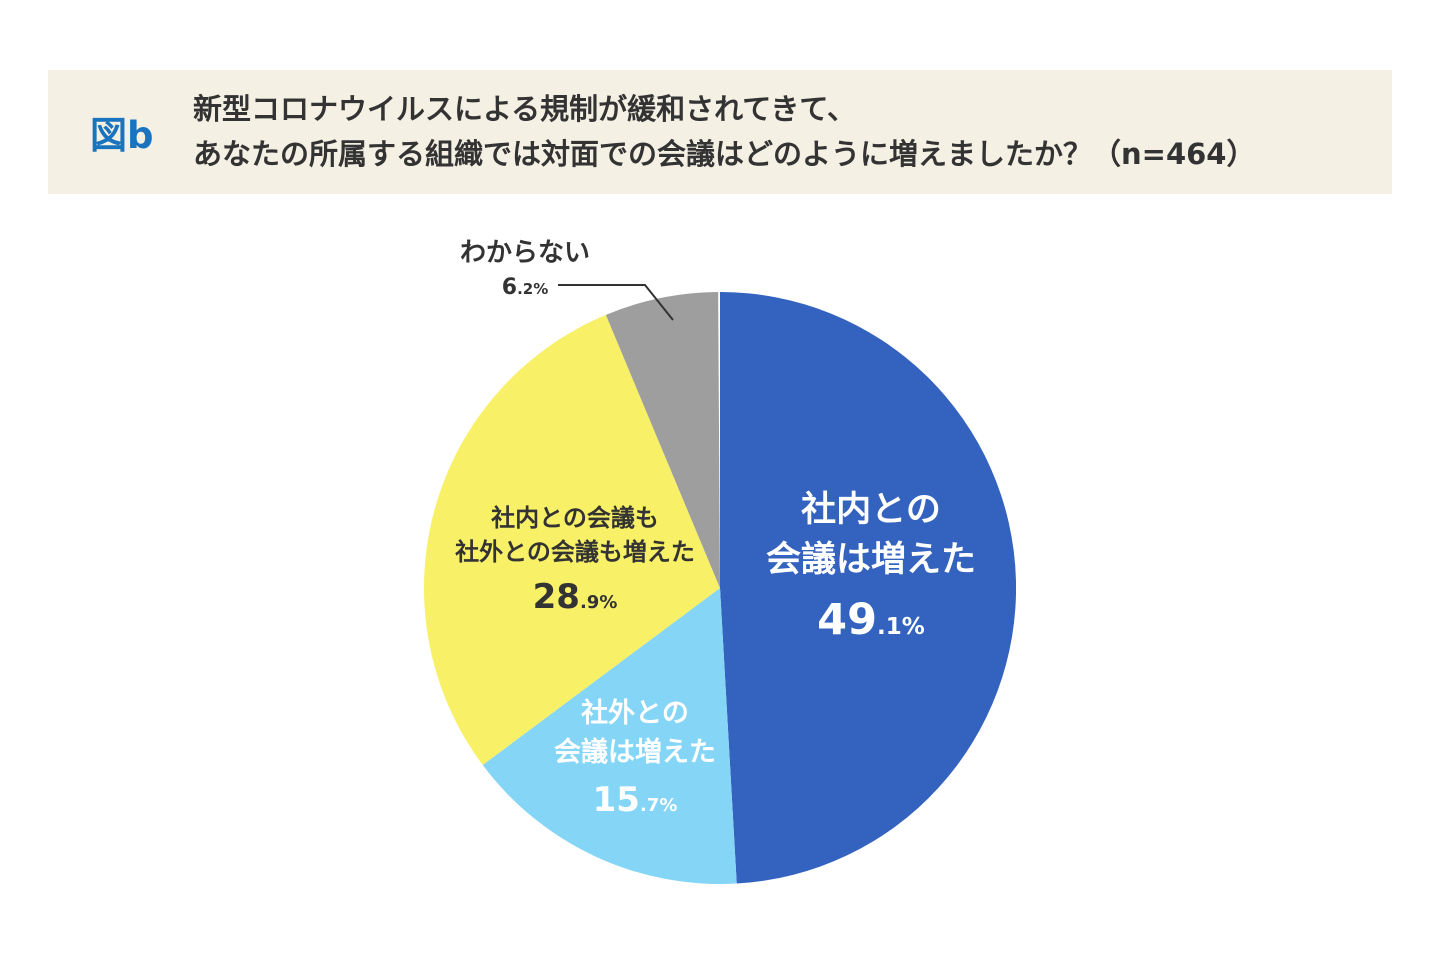  Describe the element at coordinates (575, 518) in the screenshot. I see `slice-label-text: 社内との会議も` at that location.